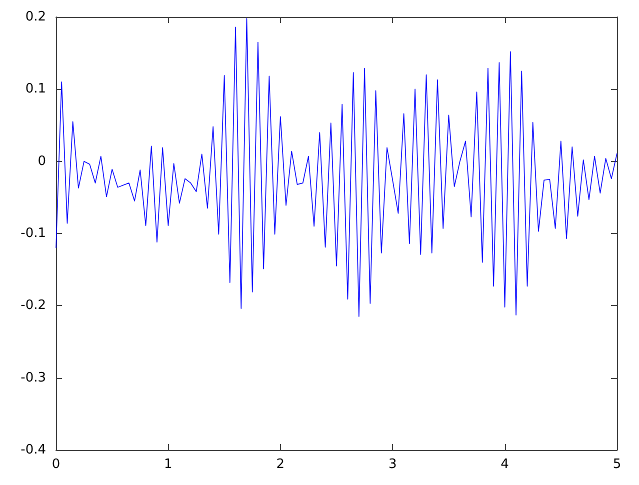 The height and width of the screenshot is (485, 639). What do you see at coordinates (392, 464) in the screenshot?
I see `x-tick-label: 3` at bounding box center [392, 464].